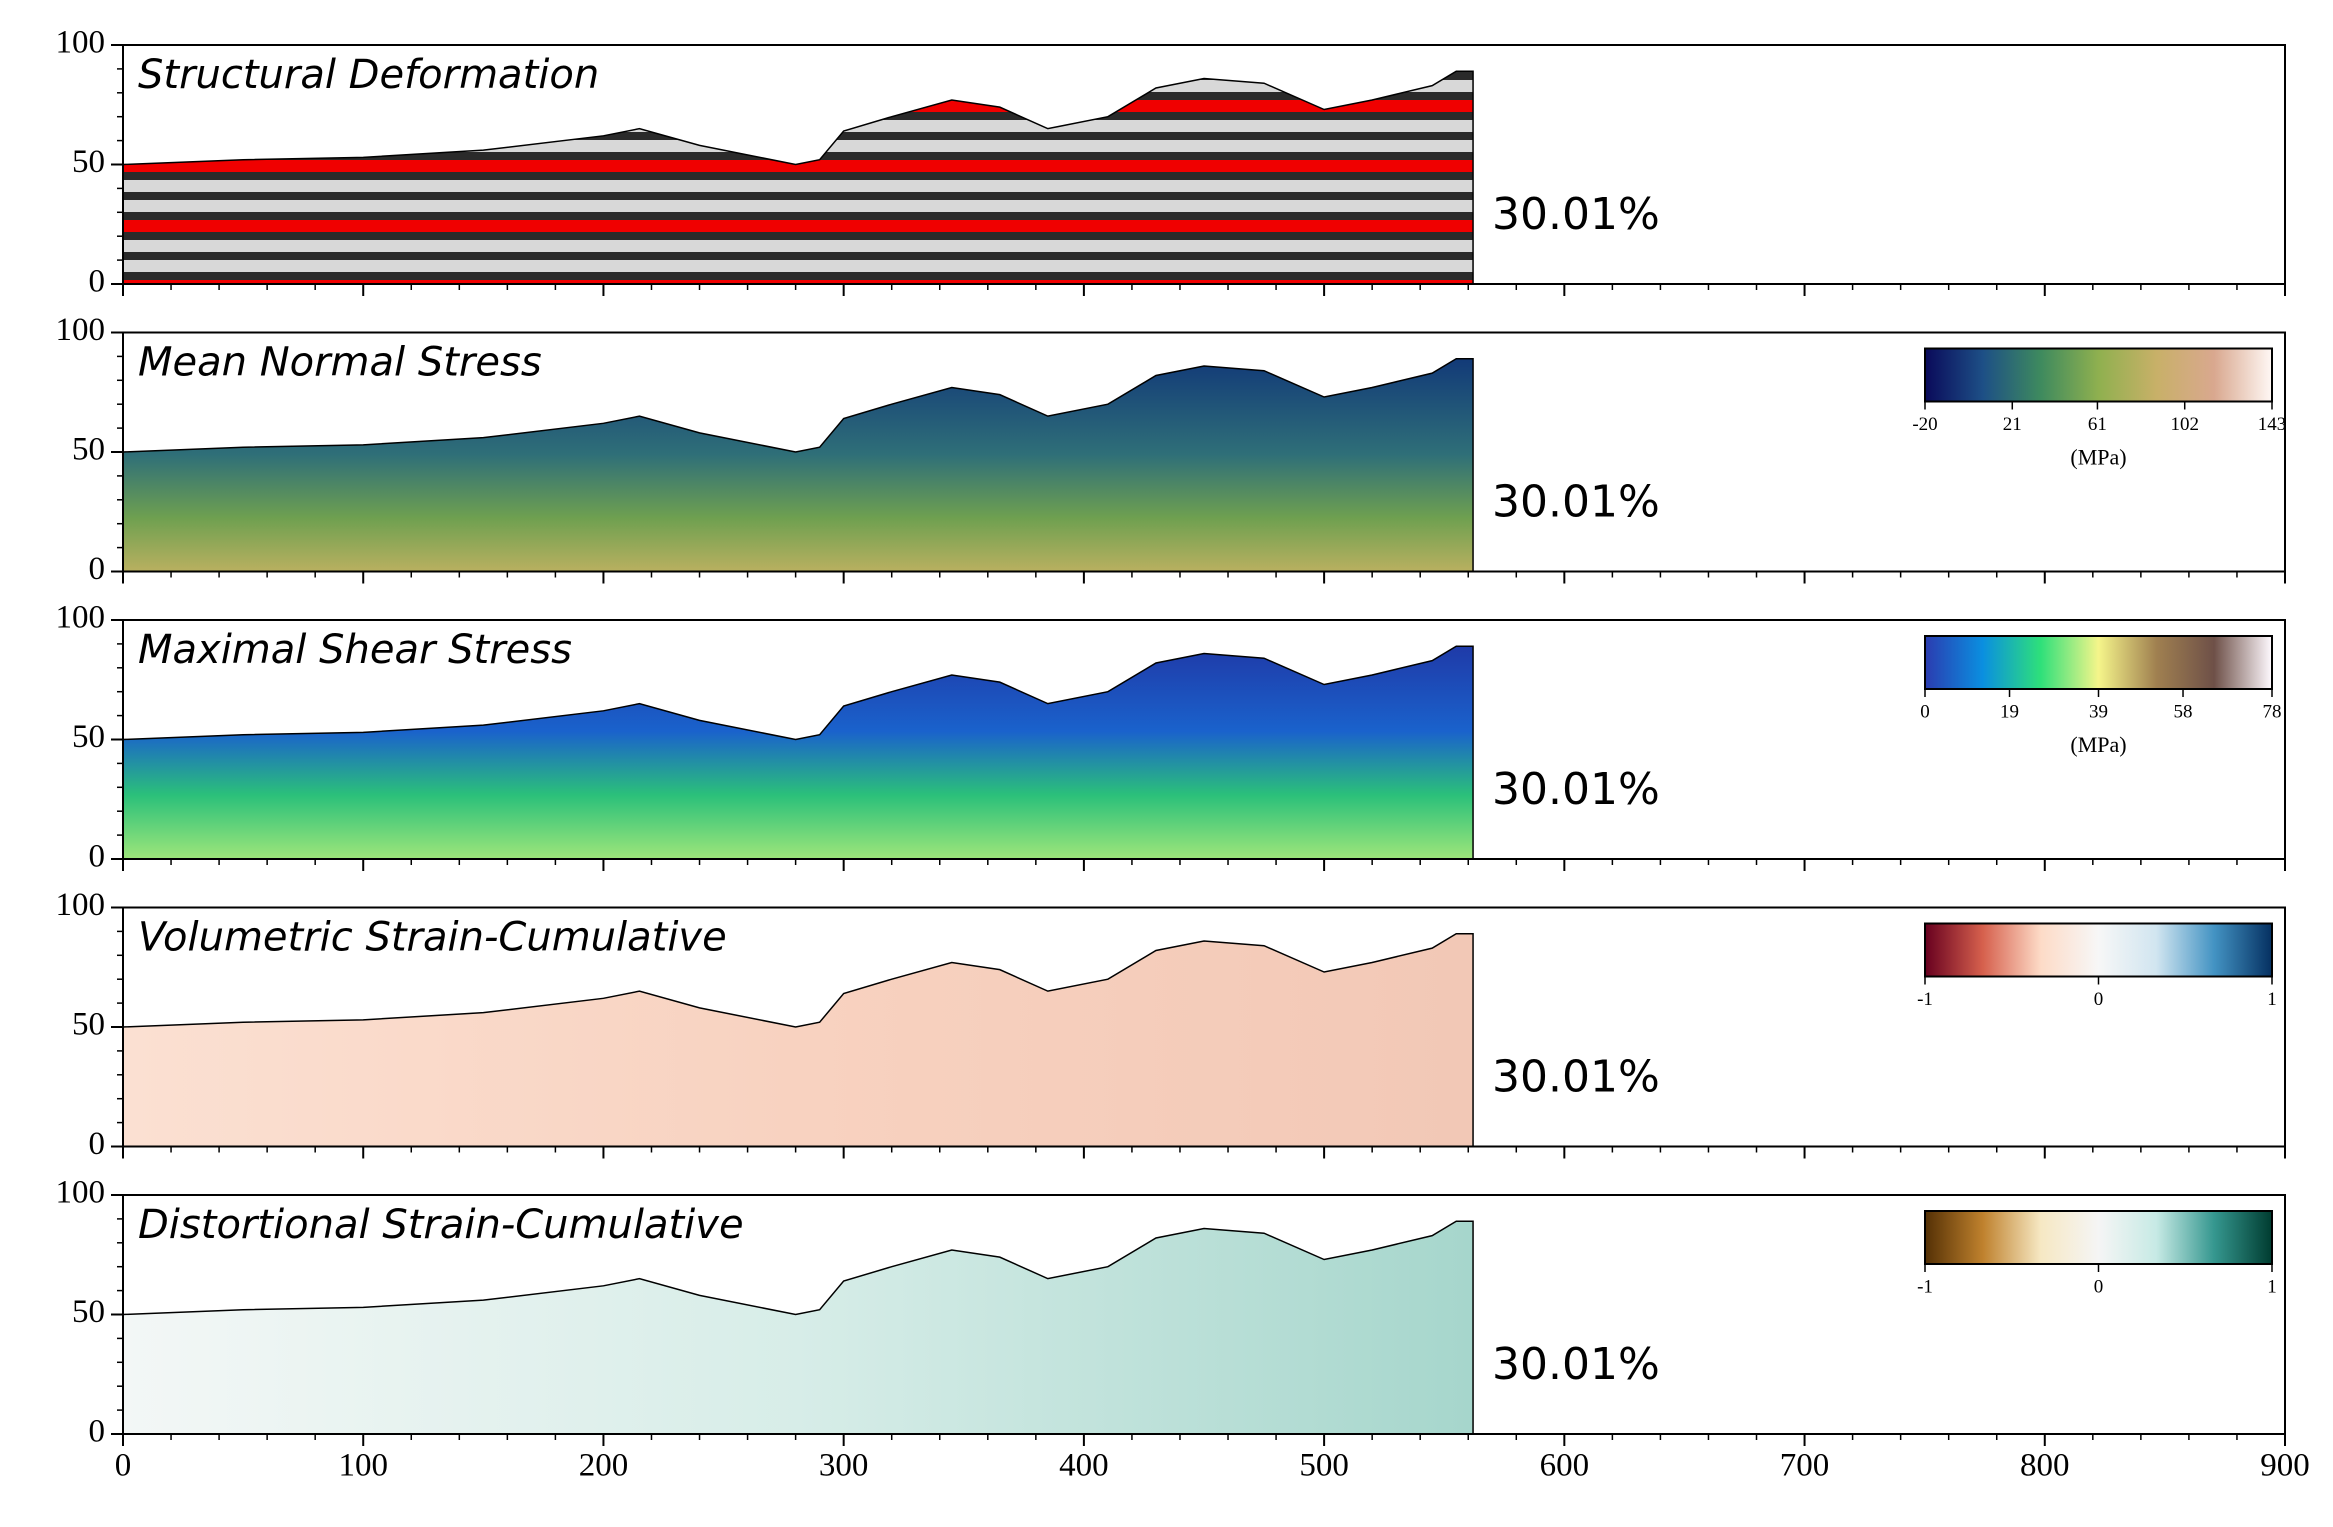  I want to click on x-tick-label: 100, so click(363, 1466).